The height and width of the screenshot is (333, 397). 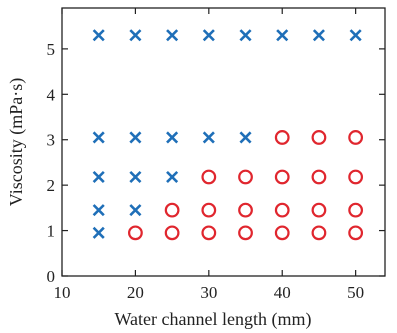 I want to click on y-tick-label: 0, so click(x=51, y=276).